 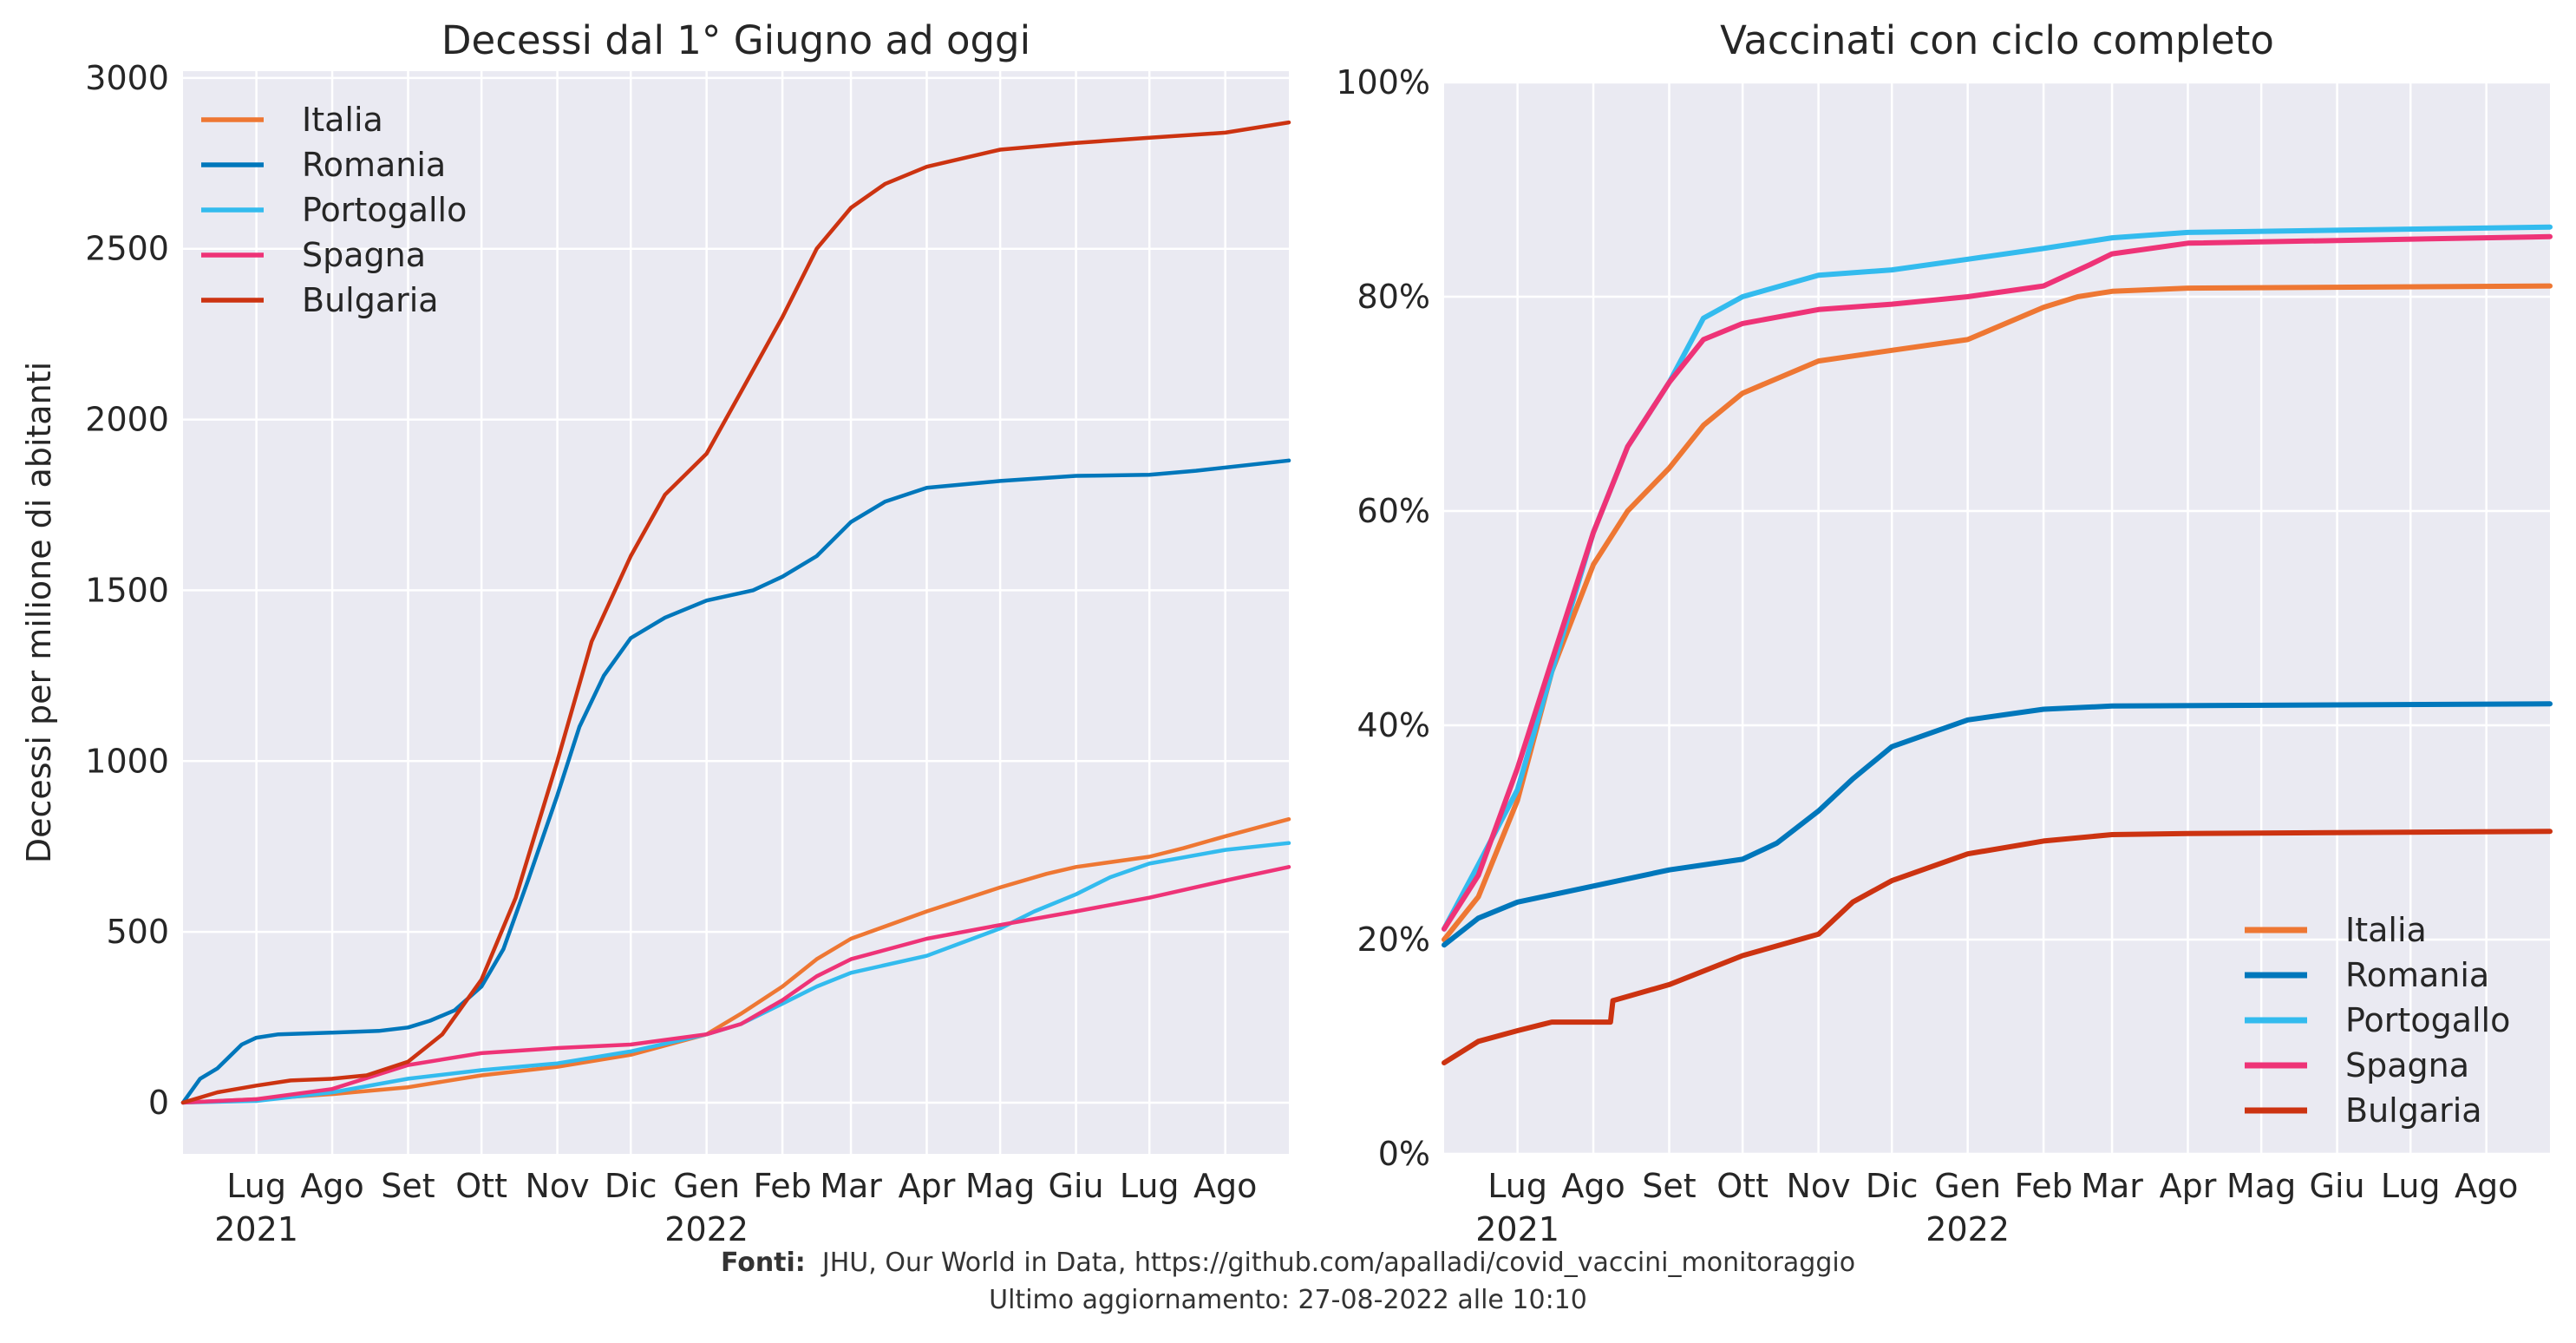 I want to click on y-tick-label: 100%, so click(x=1383, y=82).